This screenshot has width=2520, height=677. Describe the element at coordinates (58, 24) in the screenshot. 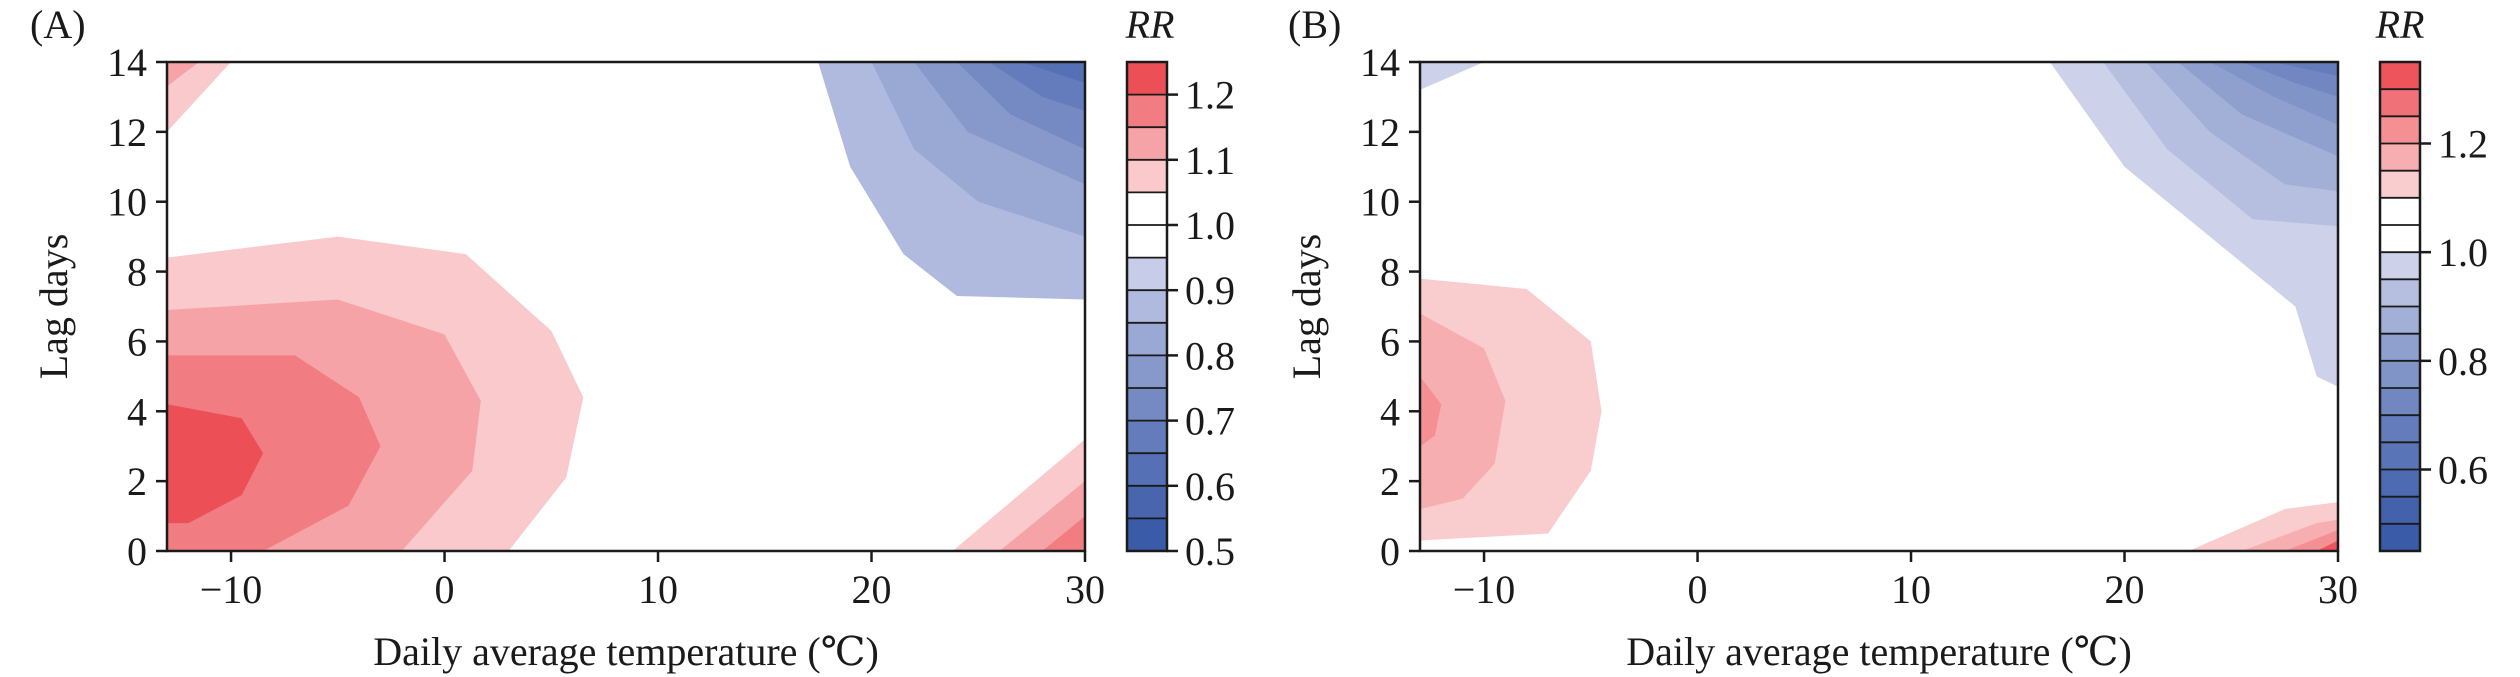

I see `panel-label: (A)` at that location.